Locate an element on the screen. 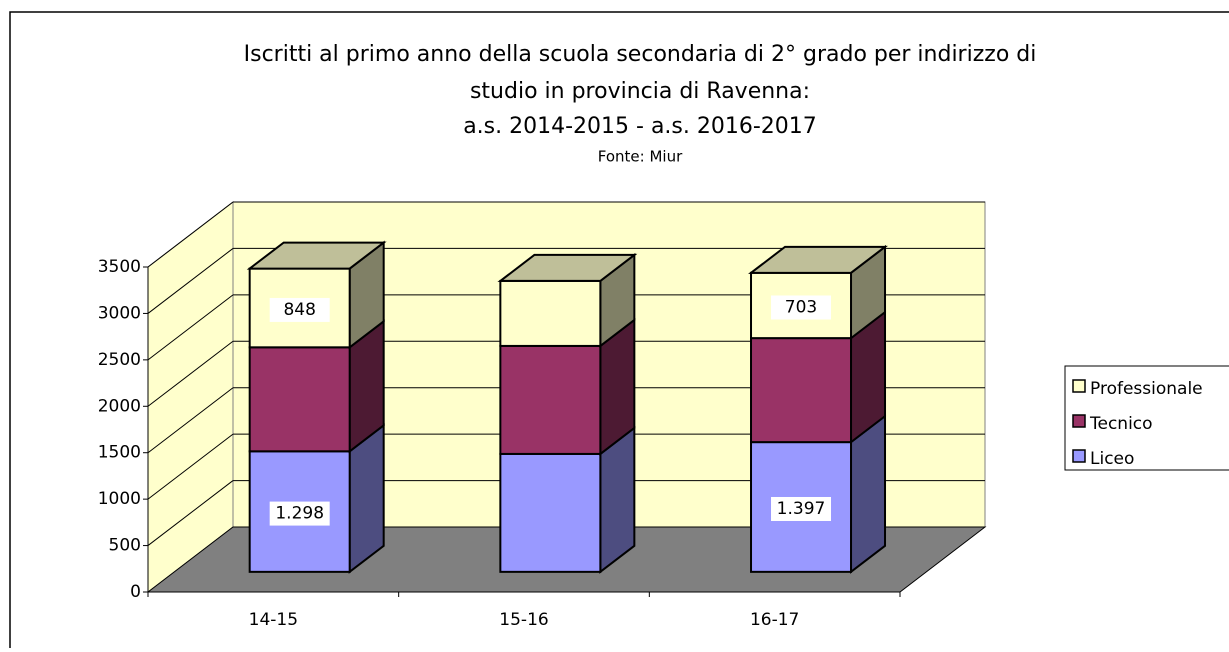 Image resolution: width=1229 pixels, height=652 pixels. chart-subtitle: Fonte: Miur is located at coordinates (640, 157).